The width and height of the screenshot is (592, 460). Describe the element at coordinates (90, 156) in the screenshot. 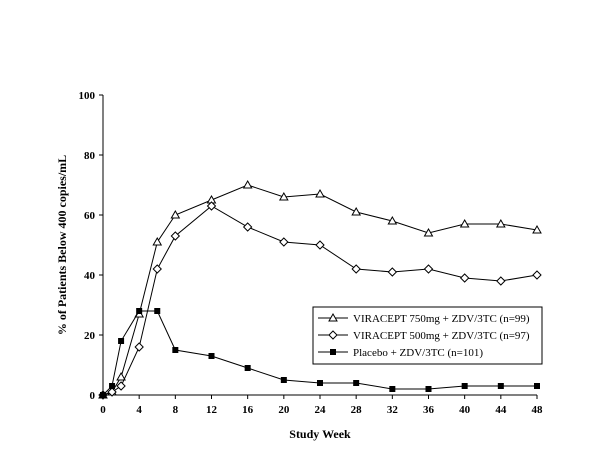

I see `y-tick-label: 80` at that location.